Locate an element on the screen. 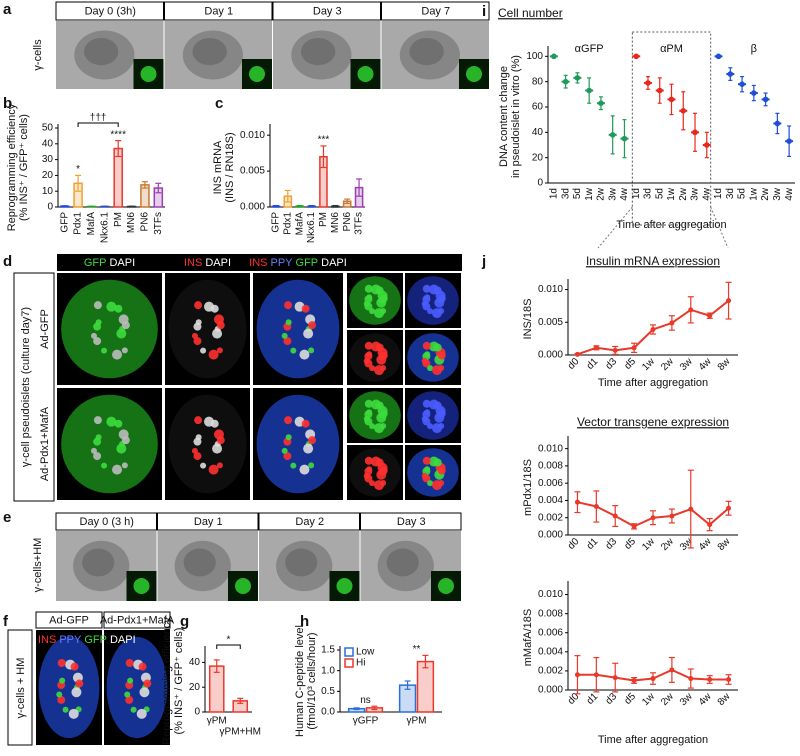 This screenshot has height=756, width=800. stain-label: INS DAPI is located at coordinates (207, 263).